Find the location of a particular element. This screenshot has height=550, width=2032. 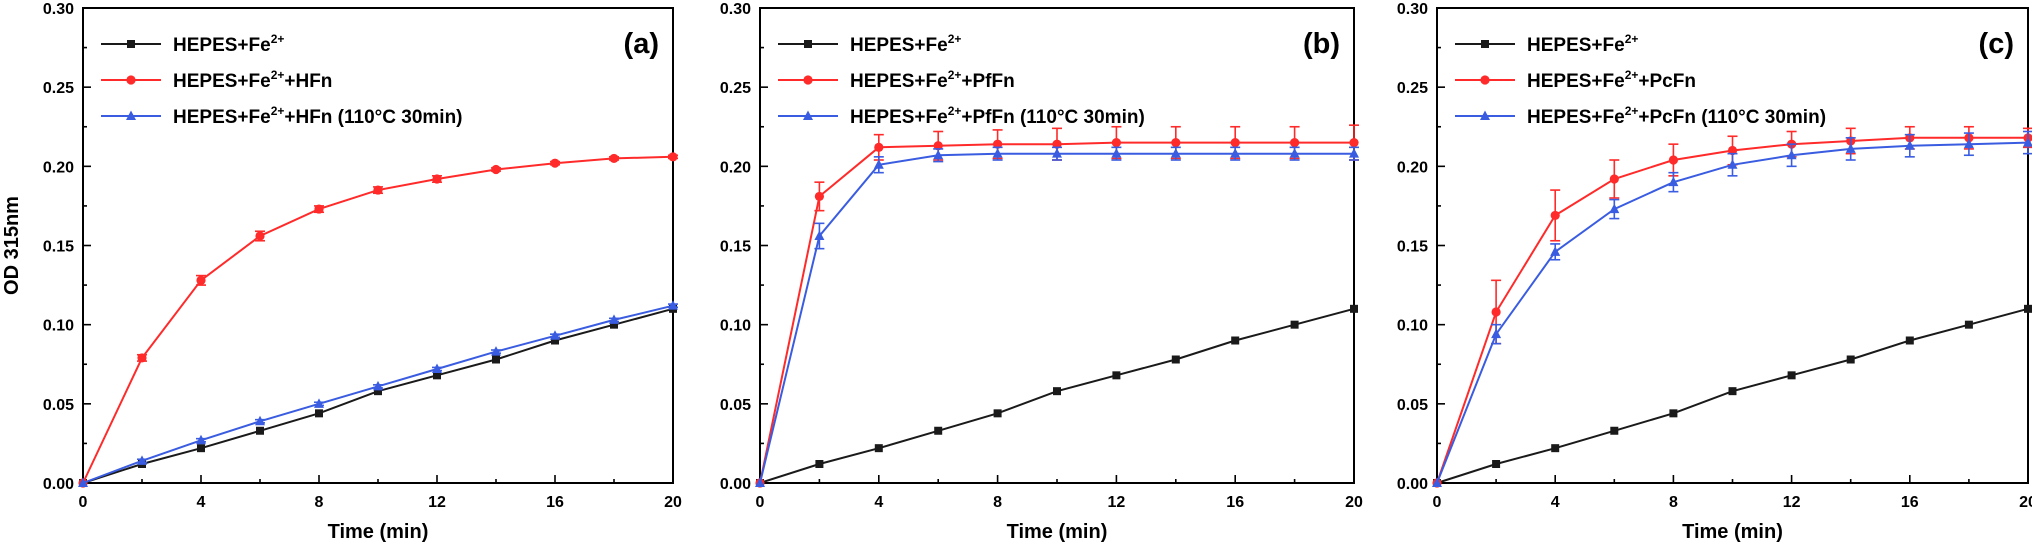

y-tick-label: 0.10 is located at coordinates (735, 326).